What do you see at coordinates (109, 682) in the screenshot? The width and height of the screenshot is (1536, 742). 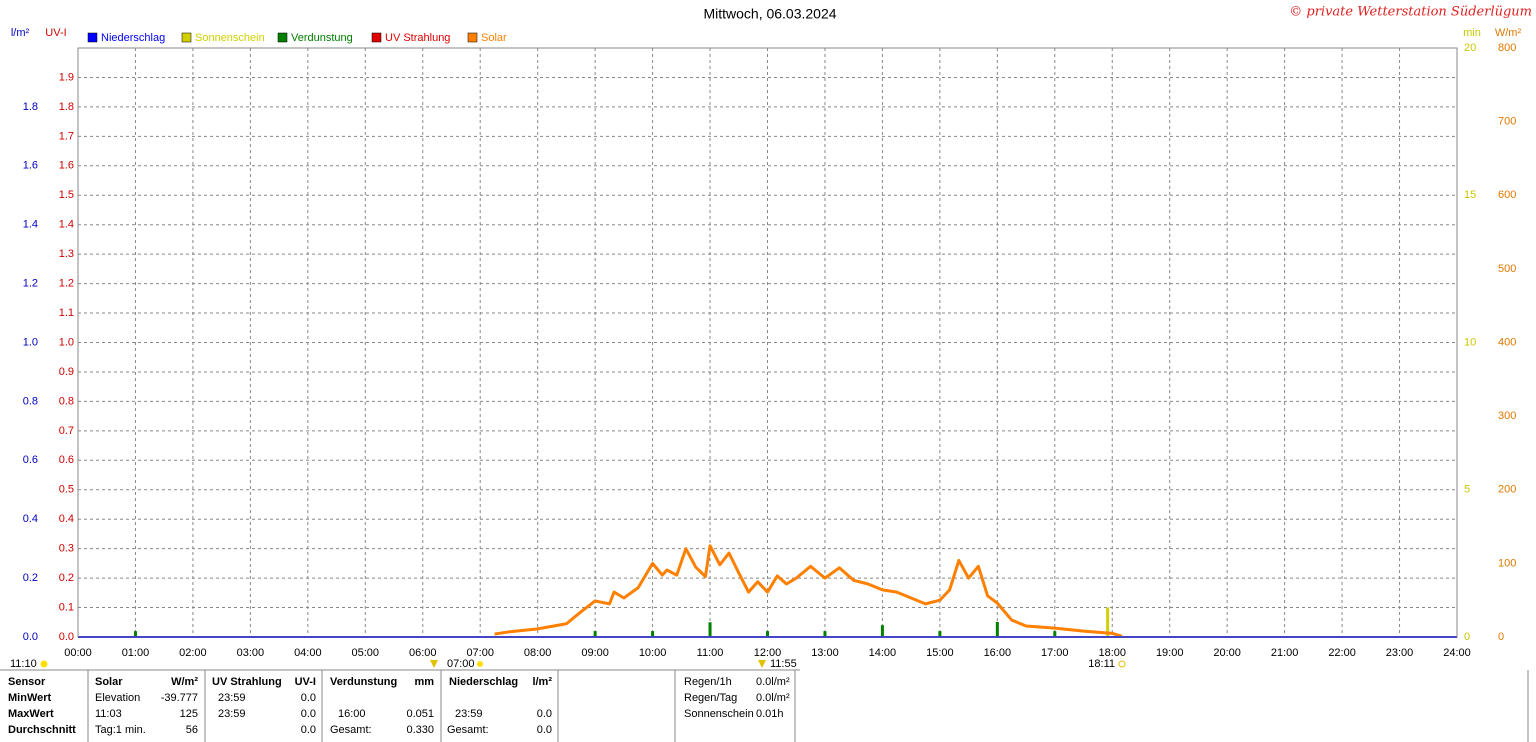 I see `table-header: Solar` at bounding box center [109, 682].